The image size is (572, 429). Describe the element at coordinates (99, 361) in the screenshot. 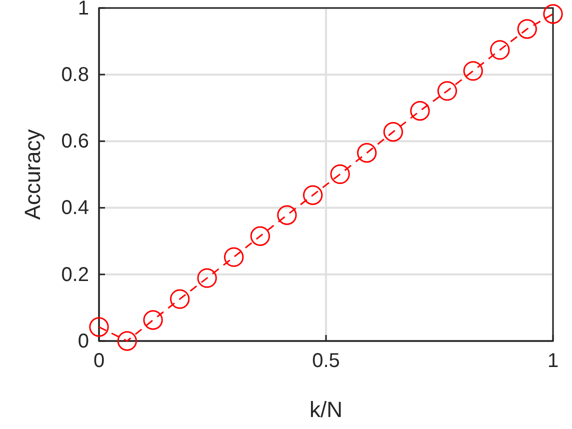

I see `x-tick-label: 0` at that location.